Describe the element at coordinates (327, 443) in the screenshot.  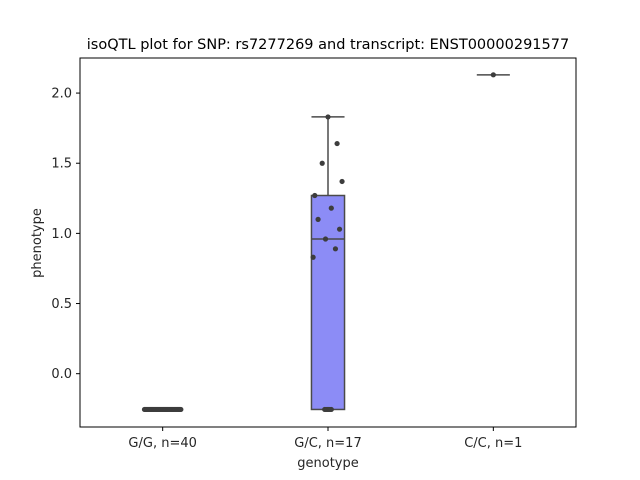
I see `x-tick-label: G/C, n=17` at that location.